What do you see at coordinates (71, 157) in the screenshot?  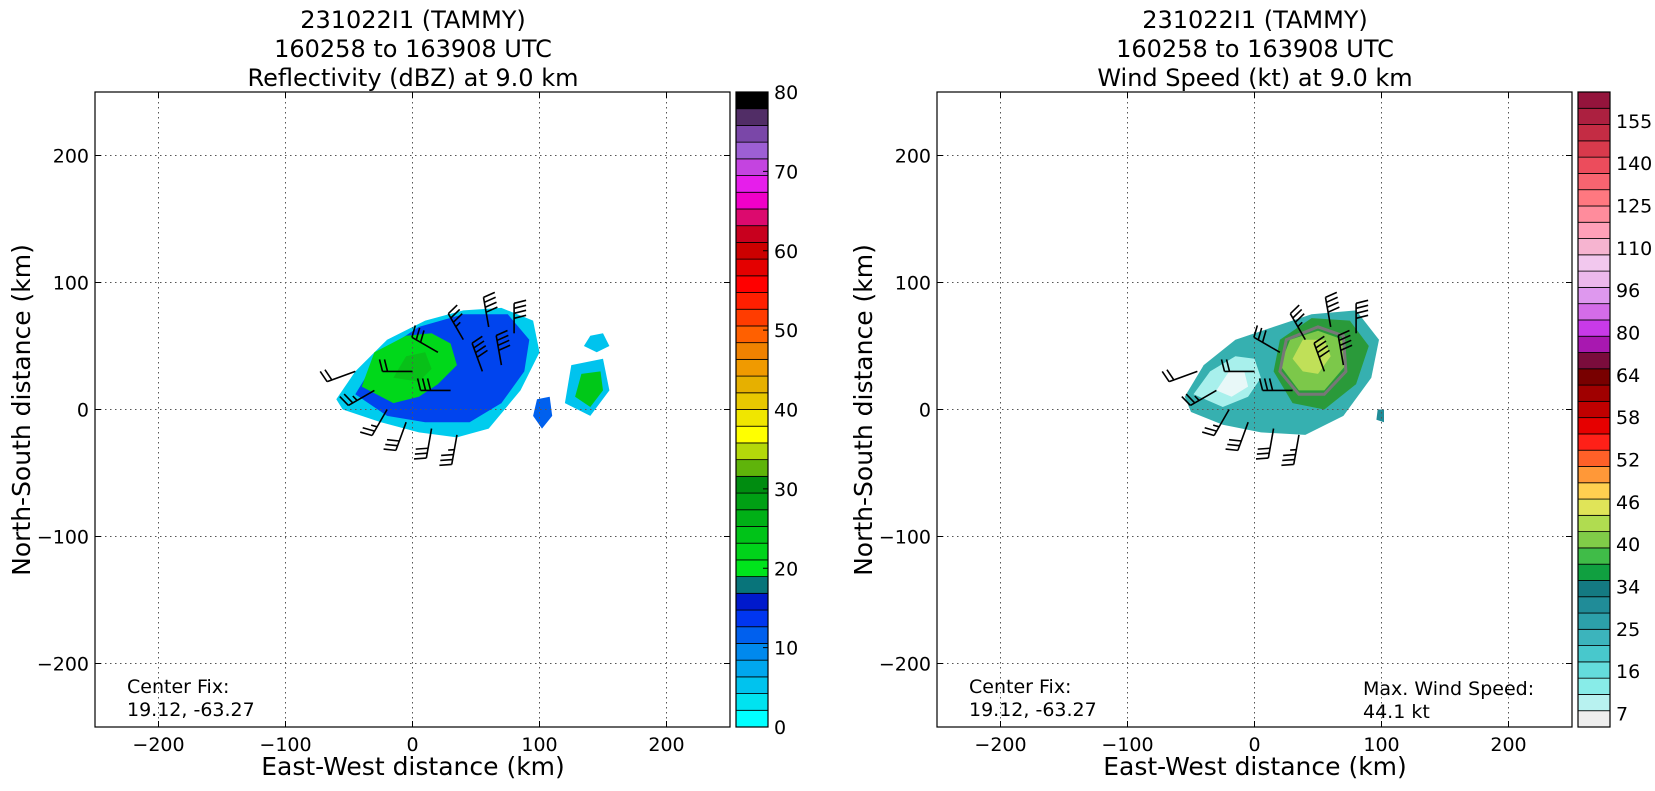 I see `reflectivity-ytick-label: 200` at bounding box center [71, 157].